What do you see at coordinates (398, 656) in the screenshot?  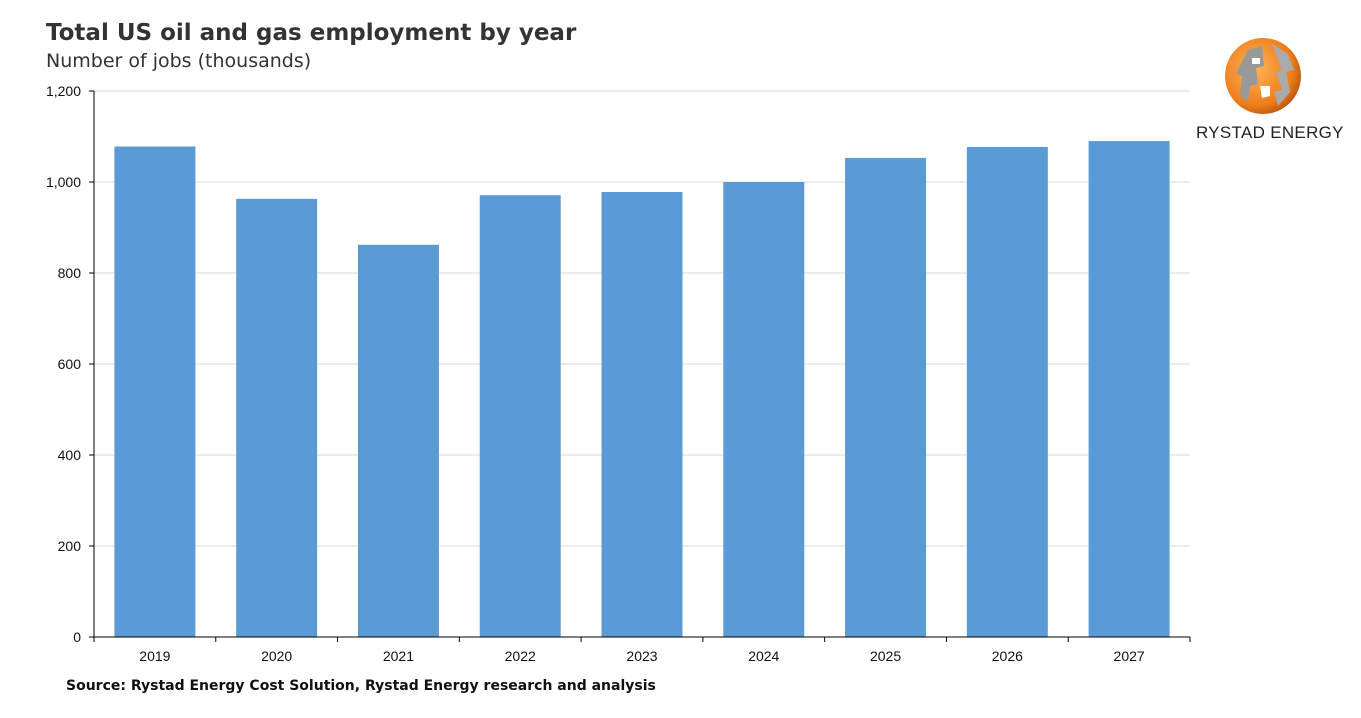 I see `x-tick-label: 2021` at bounding box center [398, 656].